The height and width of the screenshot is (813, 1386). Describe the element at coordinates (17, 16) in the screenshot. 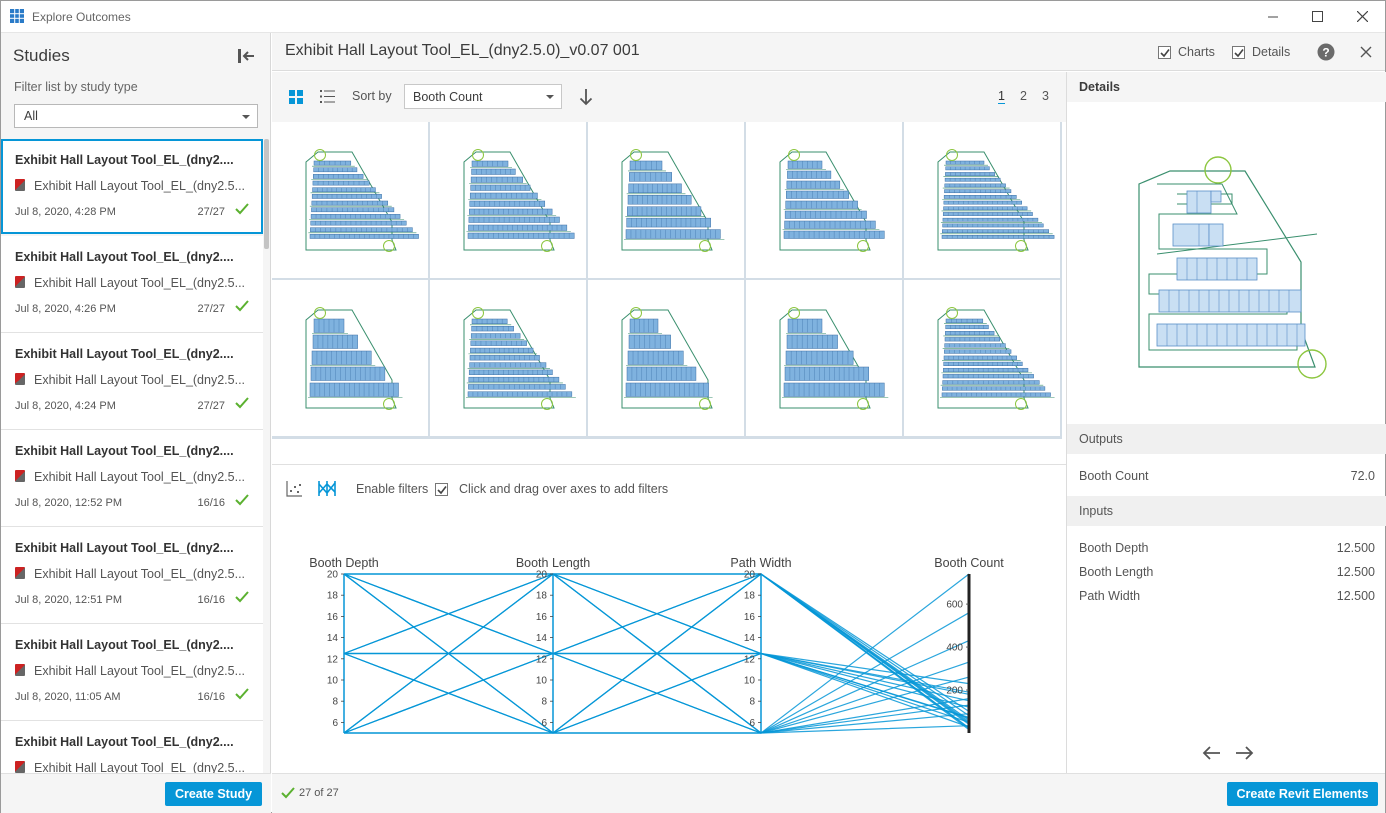

I see `app-grid-icon` at that location.